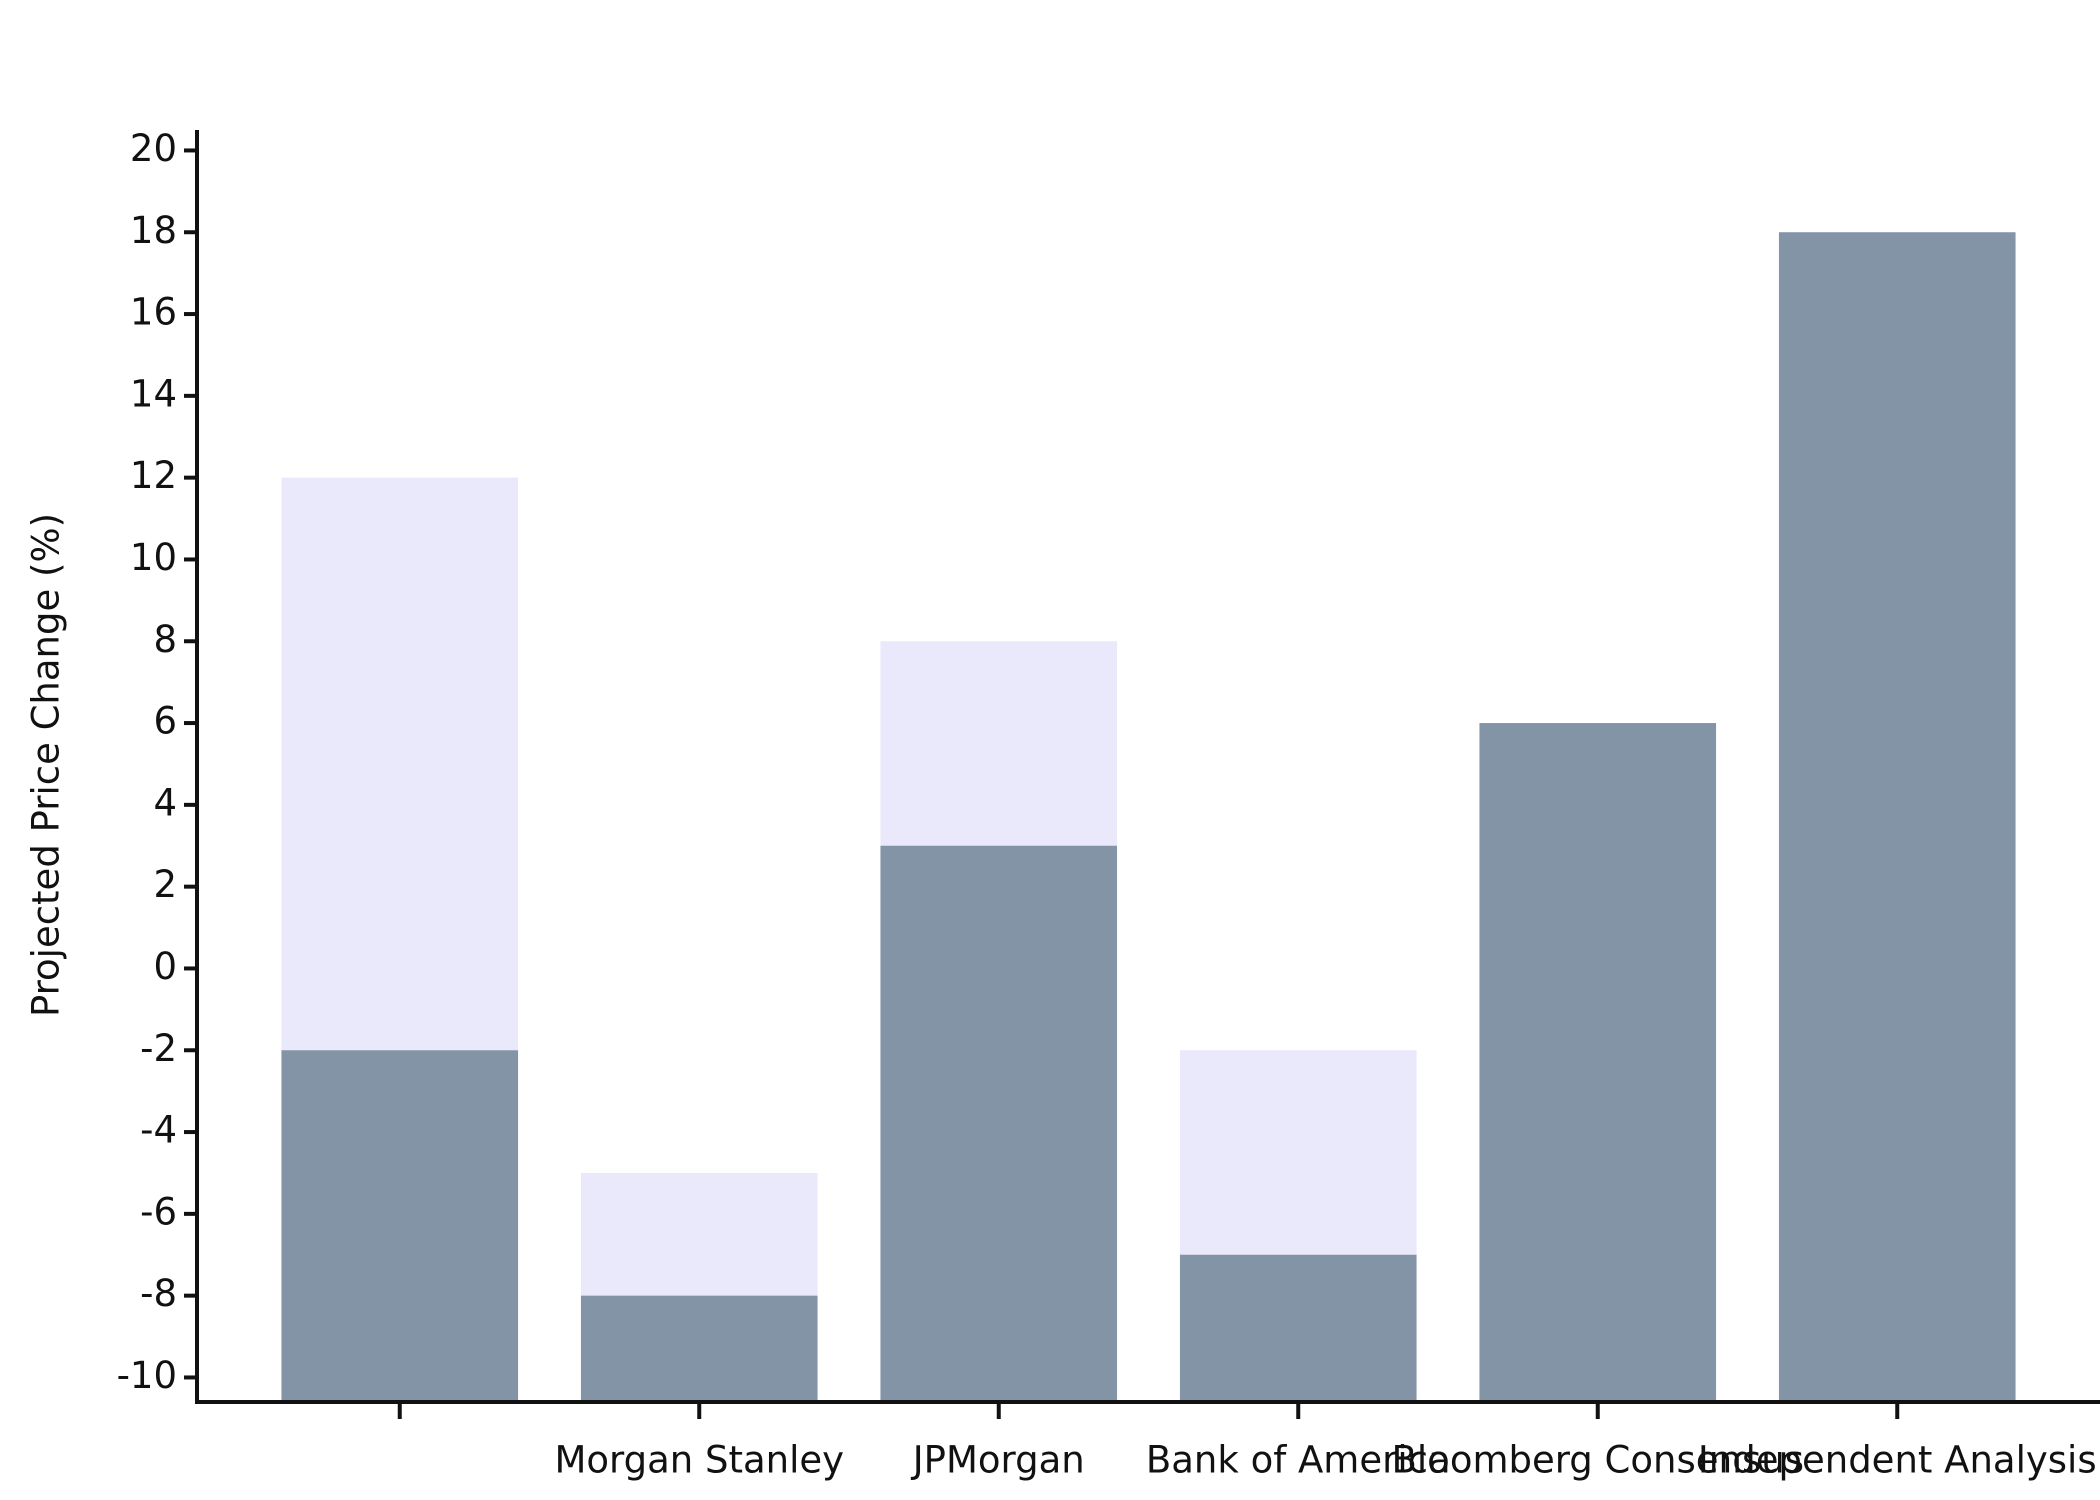 The width and height of the screenshot is (2100, 1500). What do you see at coordinates (153, 475) in the screenshot?
I see `y-tick-label: 12` at bounding box center [153, 475].